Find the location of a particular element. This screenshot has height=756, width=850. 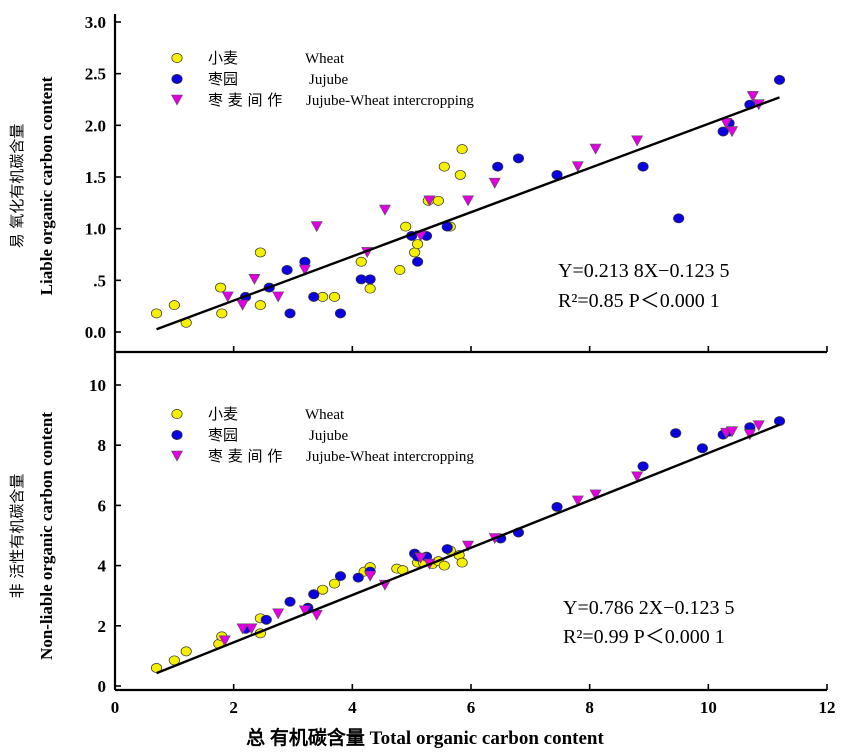

y-tick-label: 6 is located at coordinates (102, 505).